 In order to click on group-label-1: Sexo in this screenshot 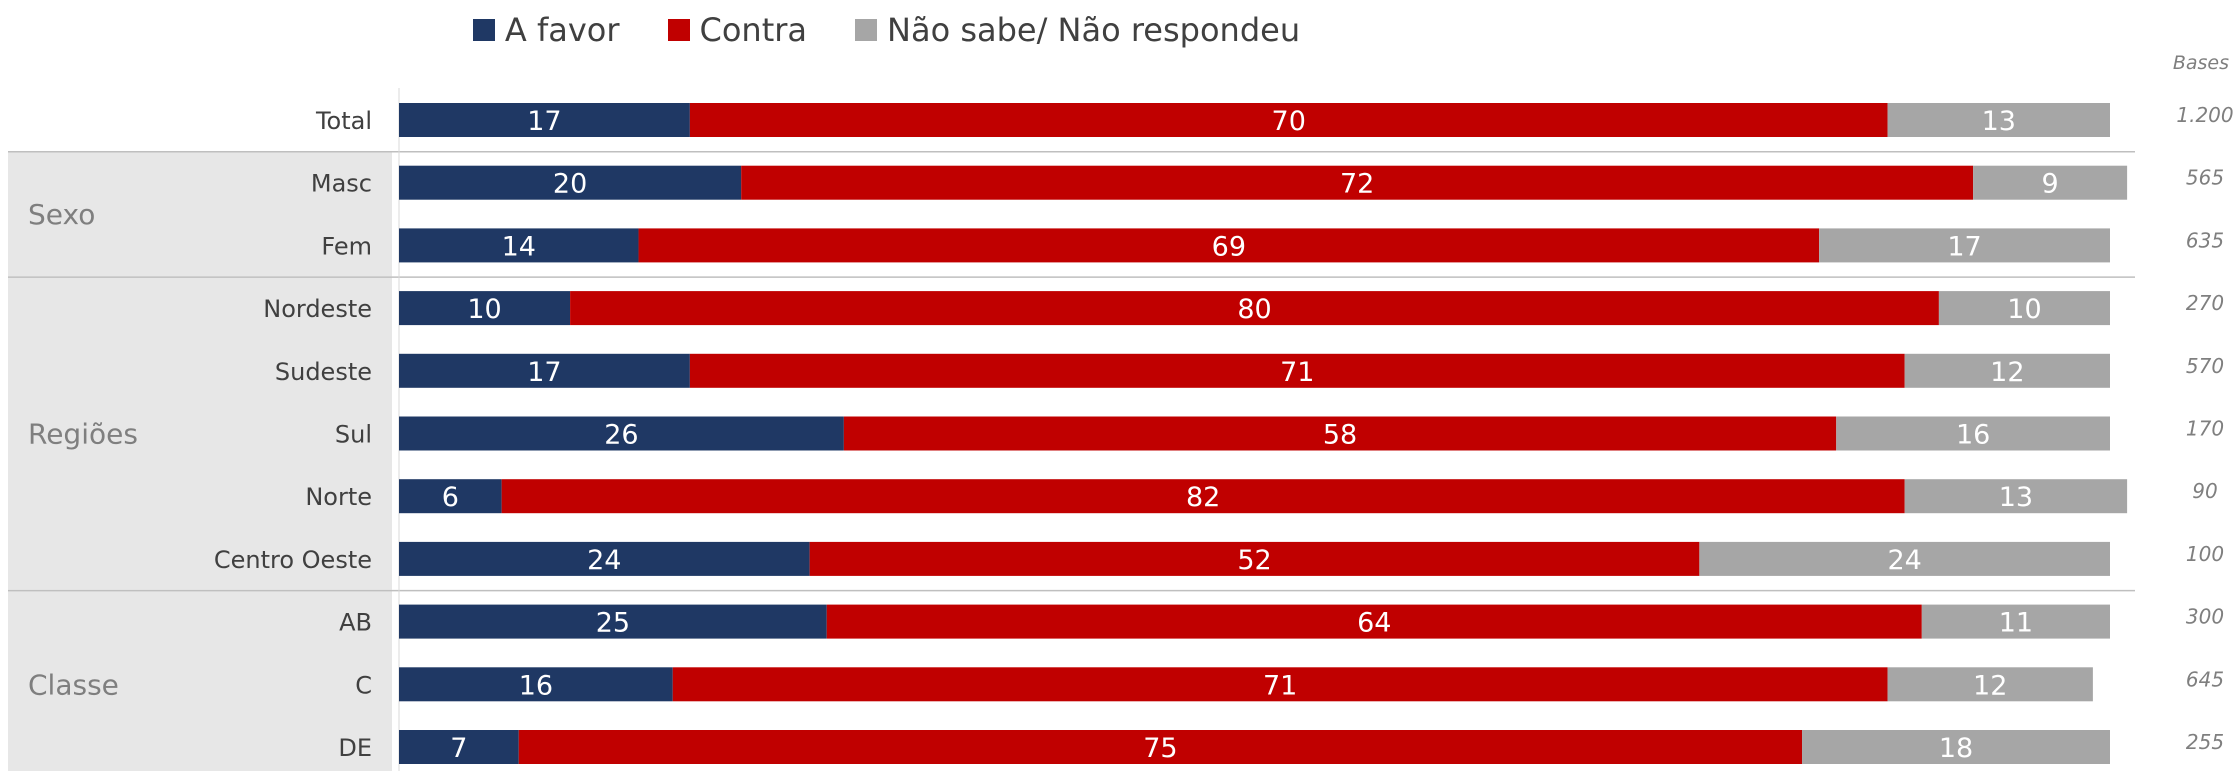, I will do `click(61, 214)`.